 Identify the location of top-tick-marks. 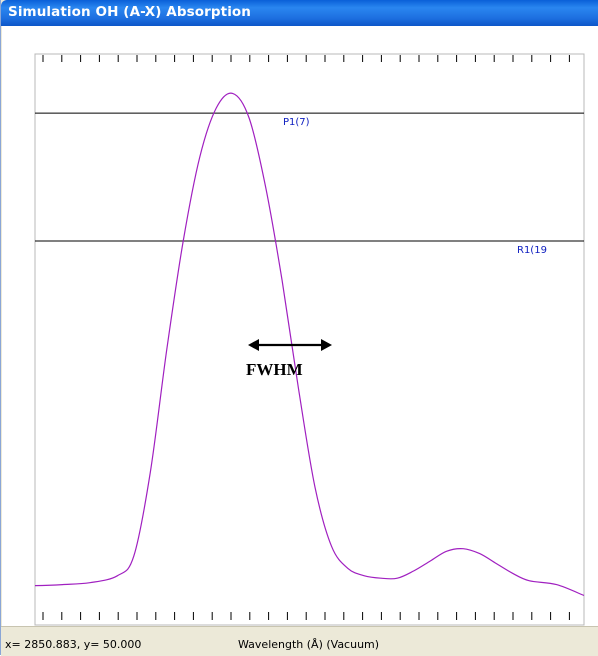
(306, 58).